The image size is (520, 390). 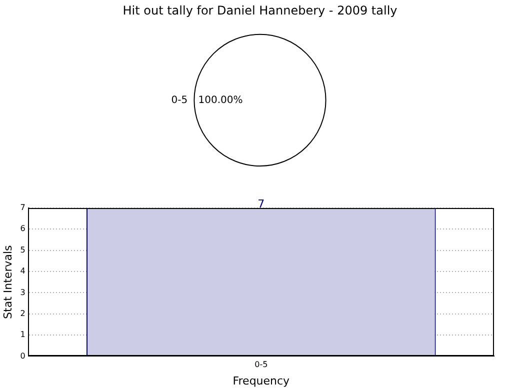 I want to click on y-tick-label: 3, so click(x=23, y=292).